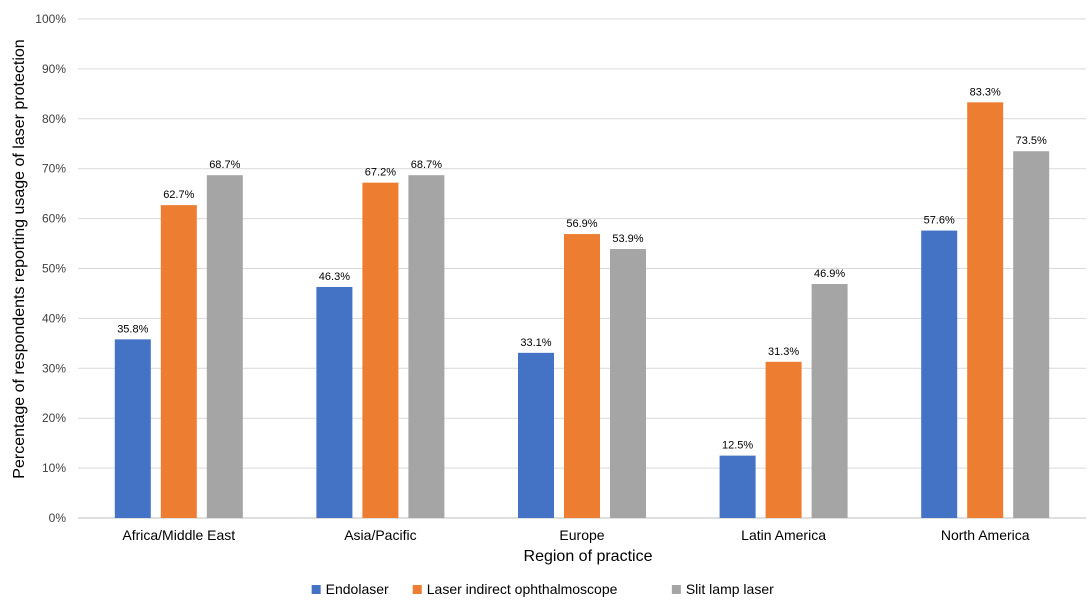 Image resolution: width=1088 pixels, height=600 pixels. Describe the element at coordinates (939, 221) in the screenshot. I see `data-label: 57.6%` at that location.